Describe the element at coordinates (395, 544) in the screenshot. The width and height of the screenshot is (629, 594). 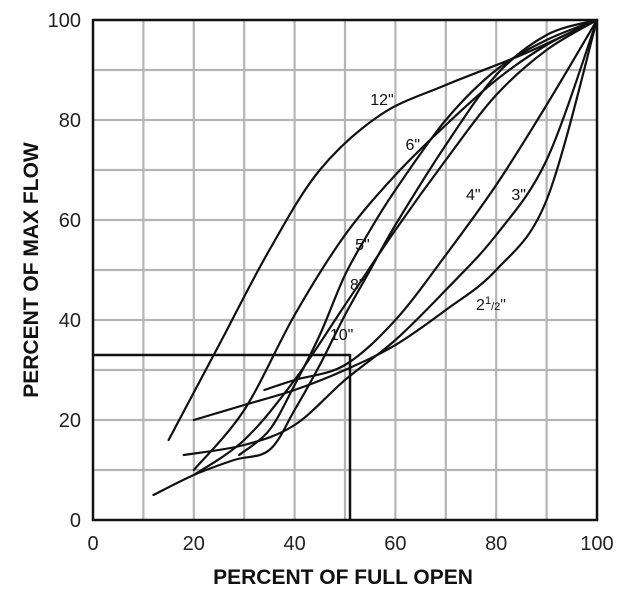
I see `x-tick-label: 60` at that location.